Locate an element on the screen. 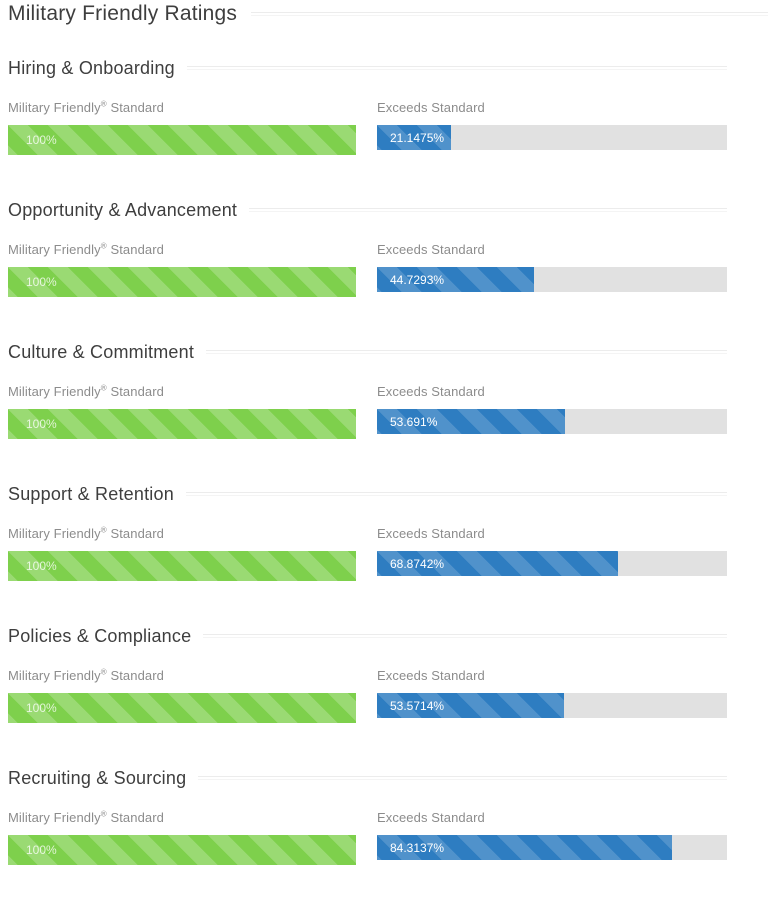  exceeds-column: Exceeds Standard 44.7293% is located at coordinates (552, 267).